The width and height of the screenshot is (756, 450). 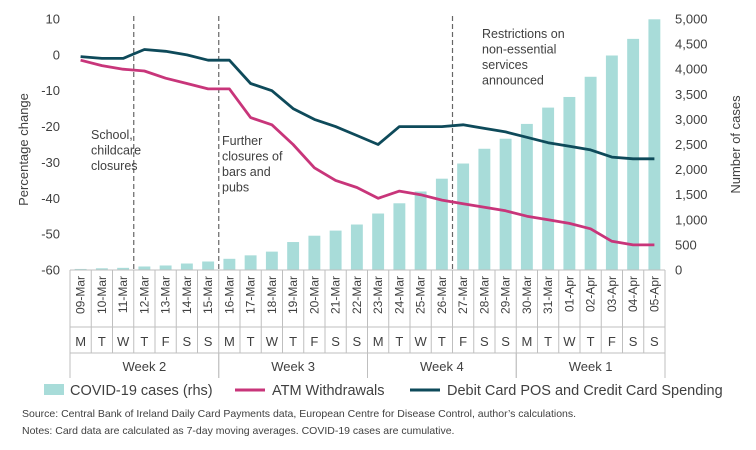 What do you see at coordinates (591, 294) in the screenshot?
I see `x-tick-label: 02-Apr` at bounding box center [591, 294].